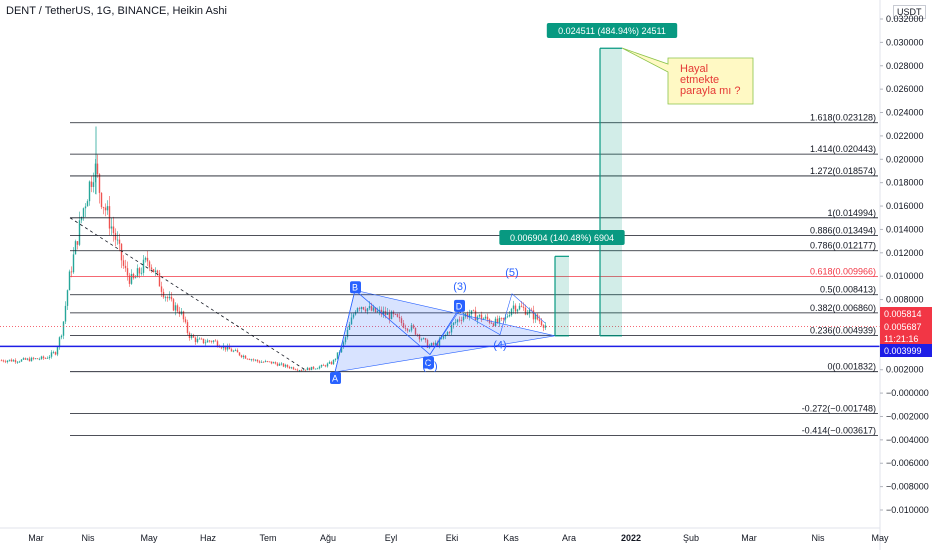  What do you see at coordinates (631, 538) in the screenshot?
I see `time-tick-label: 2022` at bounding box center [631, 538].